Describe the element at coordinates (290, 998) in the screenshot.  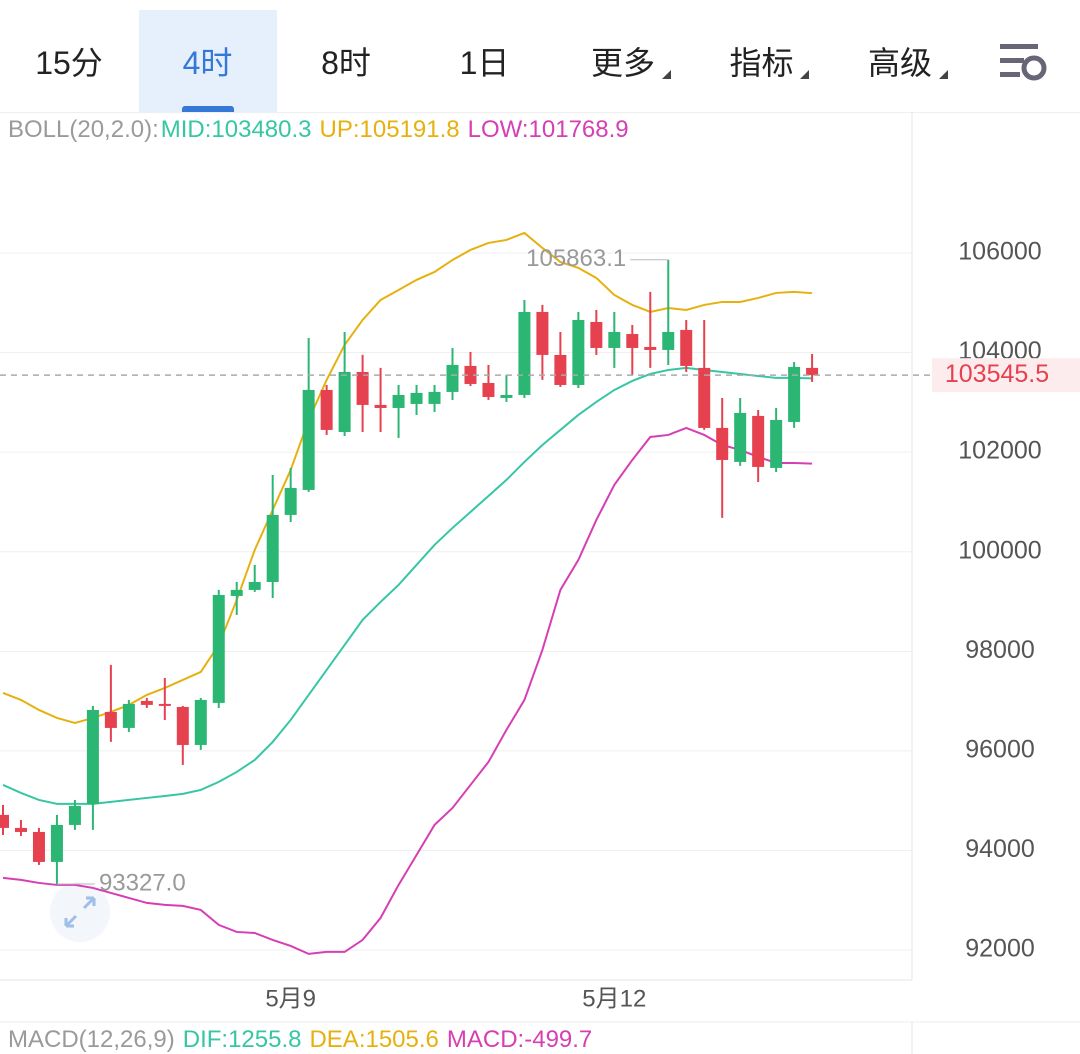
I see `x-tick-label: 5月9` at that location.